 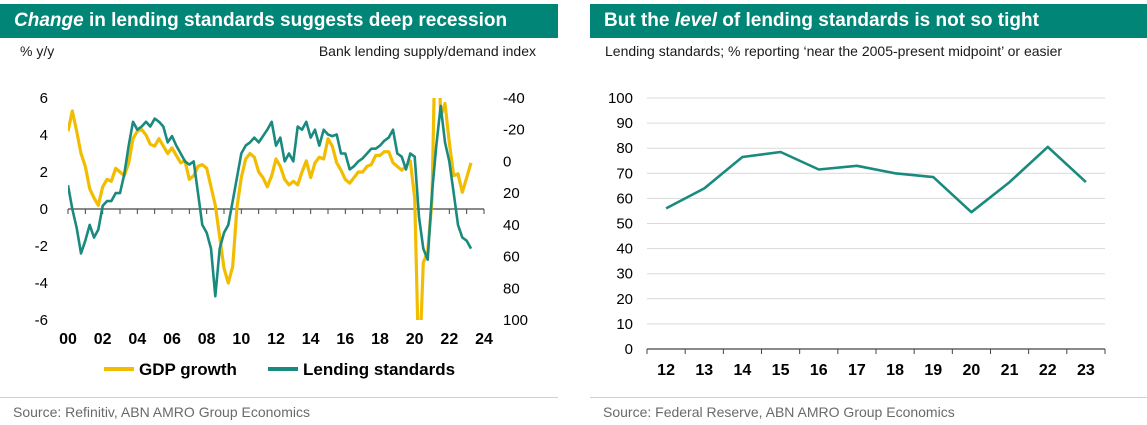 What do you see at coordinates (44, 135) in the screenshot?
I see `left-y-tick-label: 4` at bounding box center [44, 135].